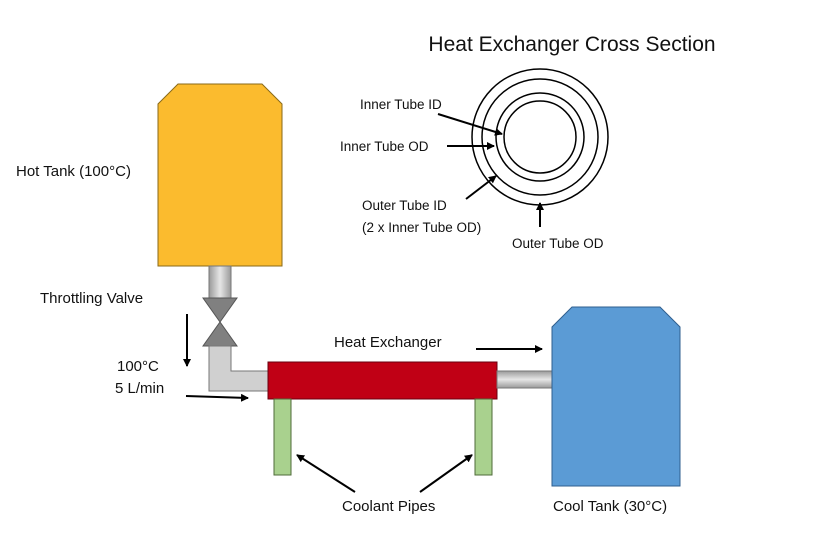 This screenshot has height=536, width=836. I want to click on inlet-pipe, so click(238, 368).